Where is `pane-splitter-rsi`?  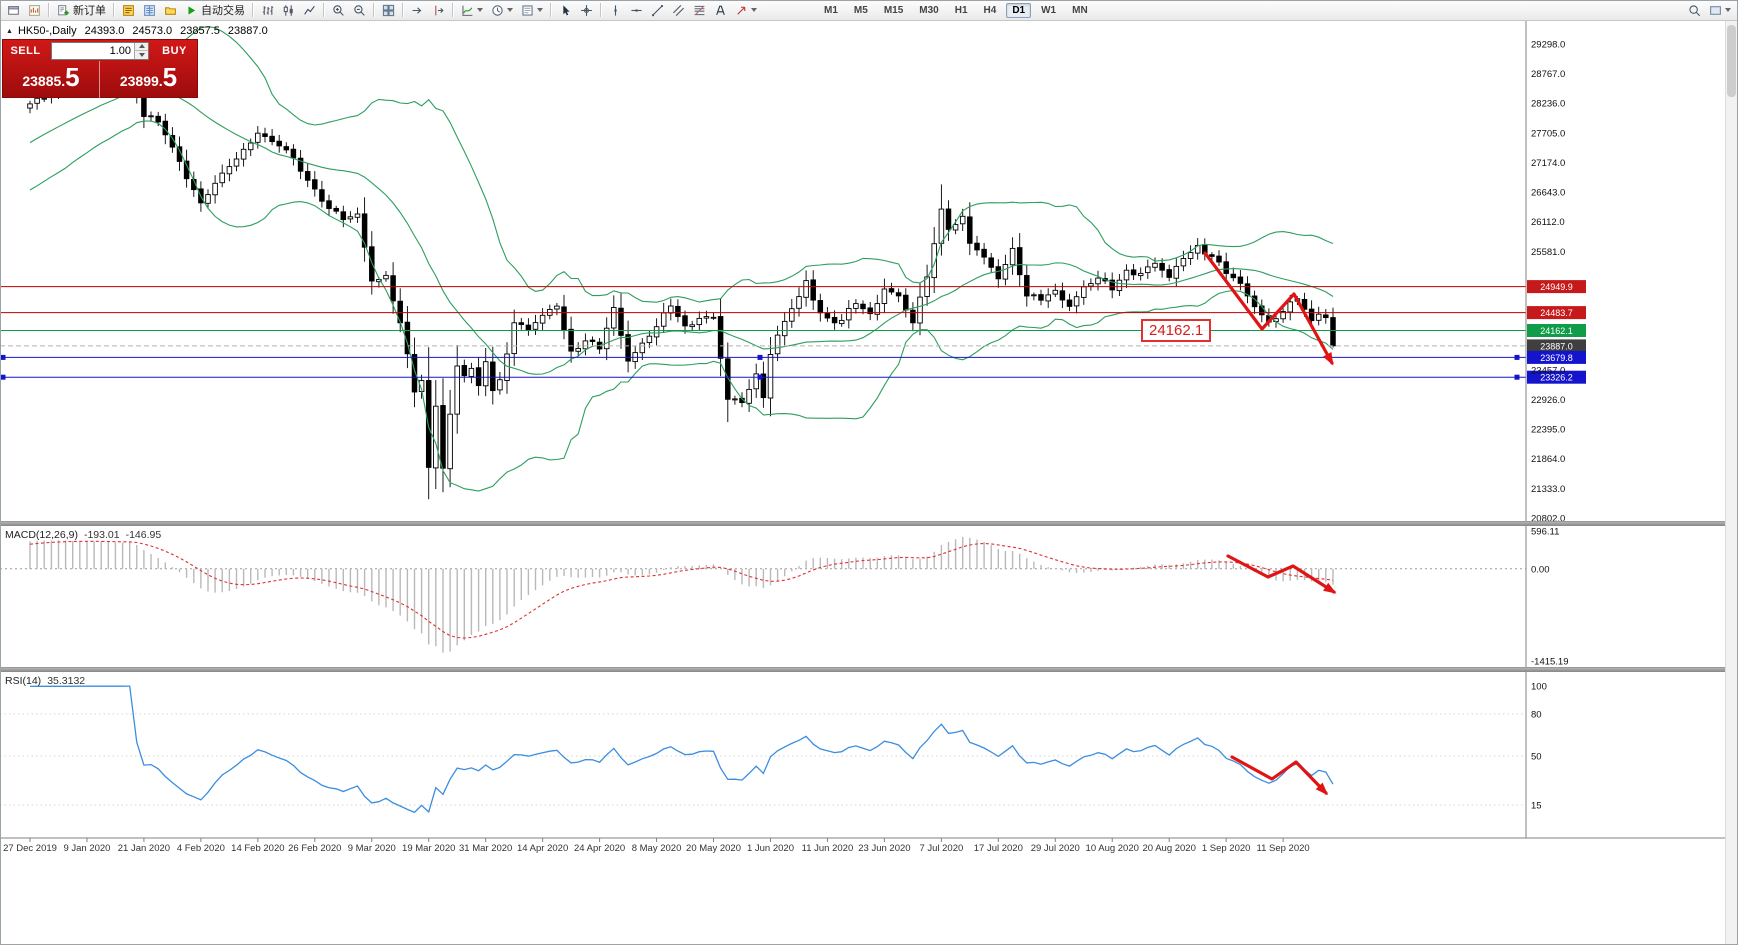 pane-splitter-rsi is located at coordinates (863, 669).